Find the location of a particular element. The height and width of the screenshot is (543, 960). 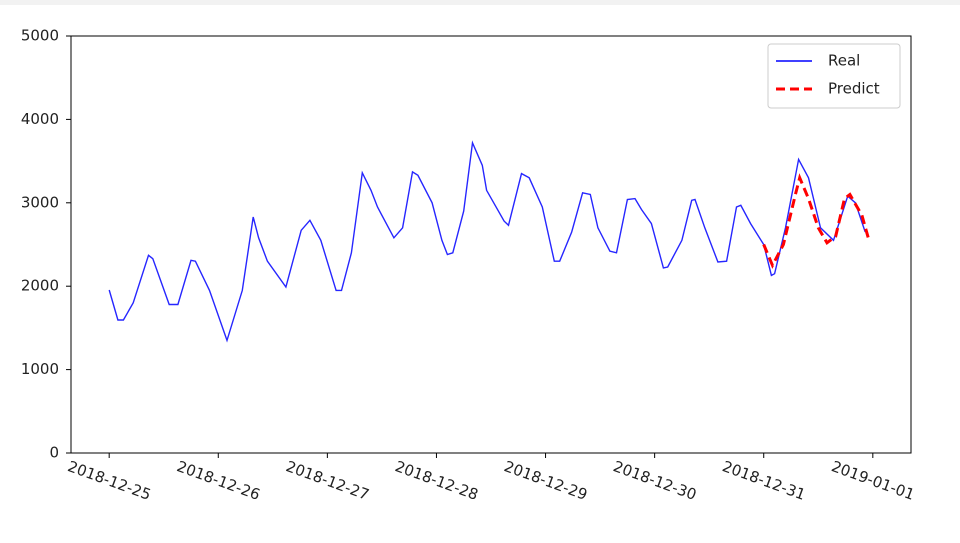

legend-label: Predict is located at coordinates (854, 89).